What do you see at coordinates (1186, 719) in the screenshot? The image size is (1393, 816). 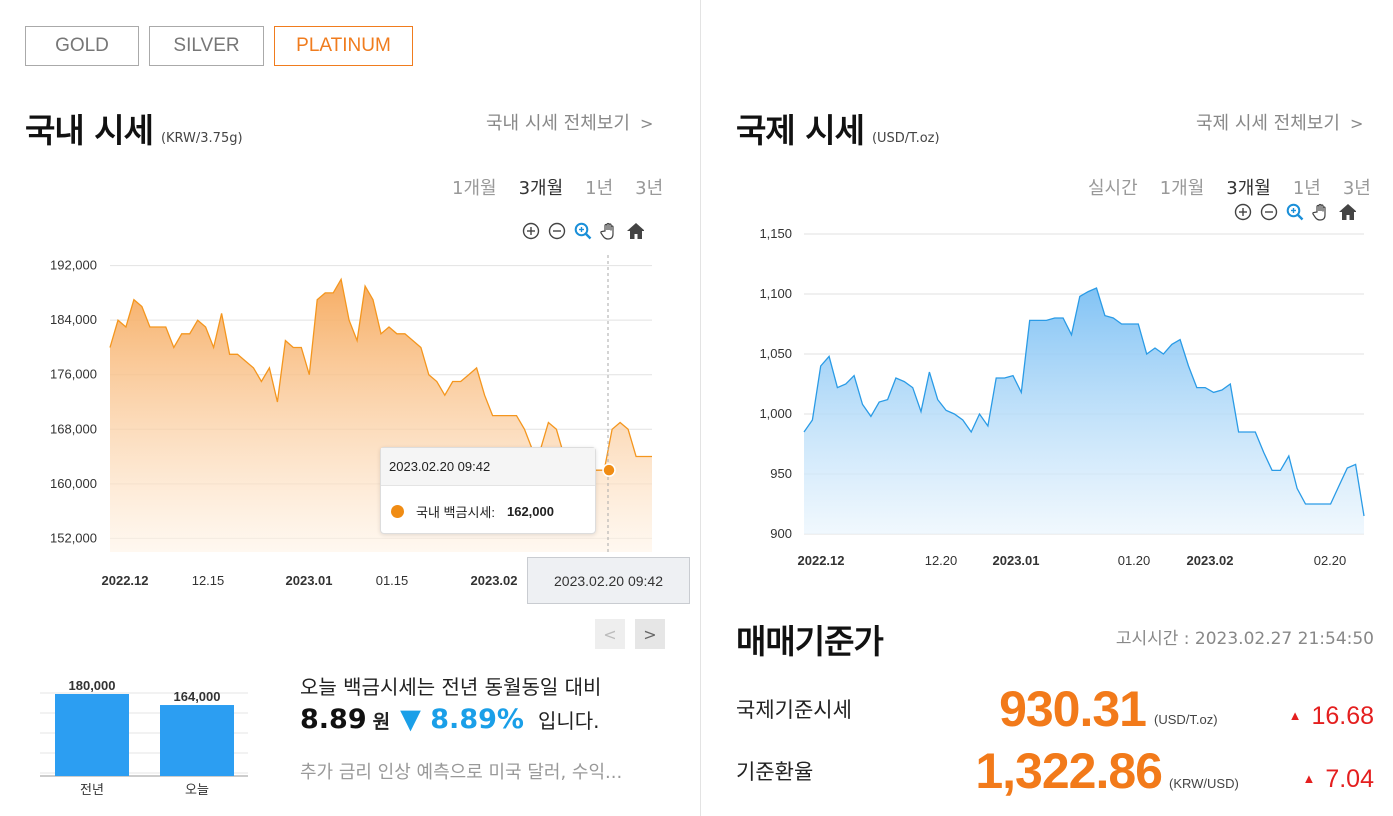 I see `ref-unit-international: (USD/T.oz)` at bounding box center [1186, 719].